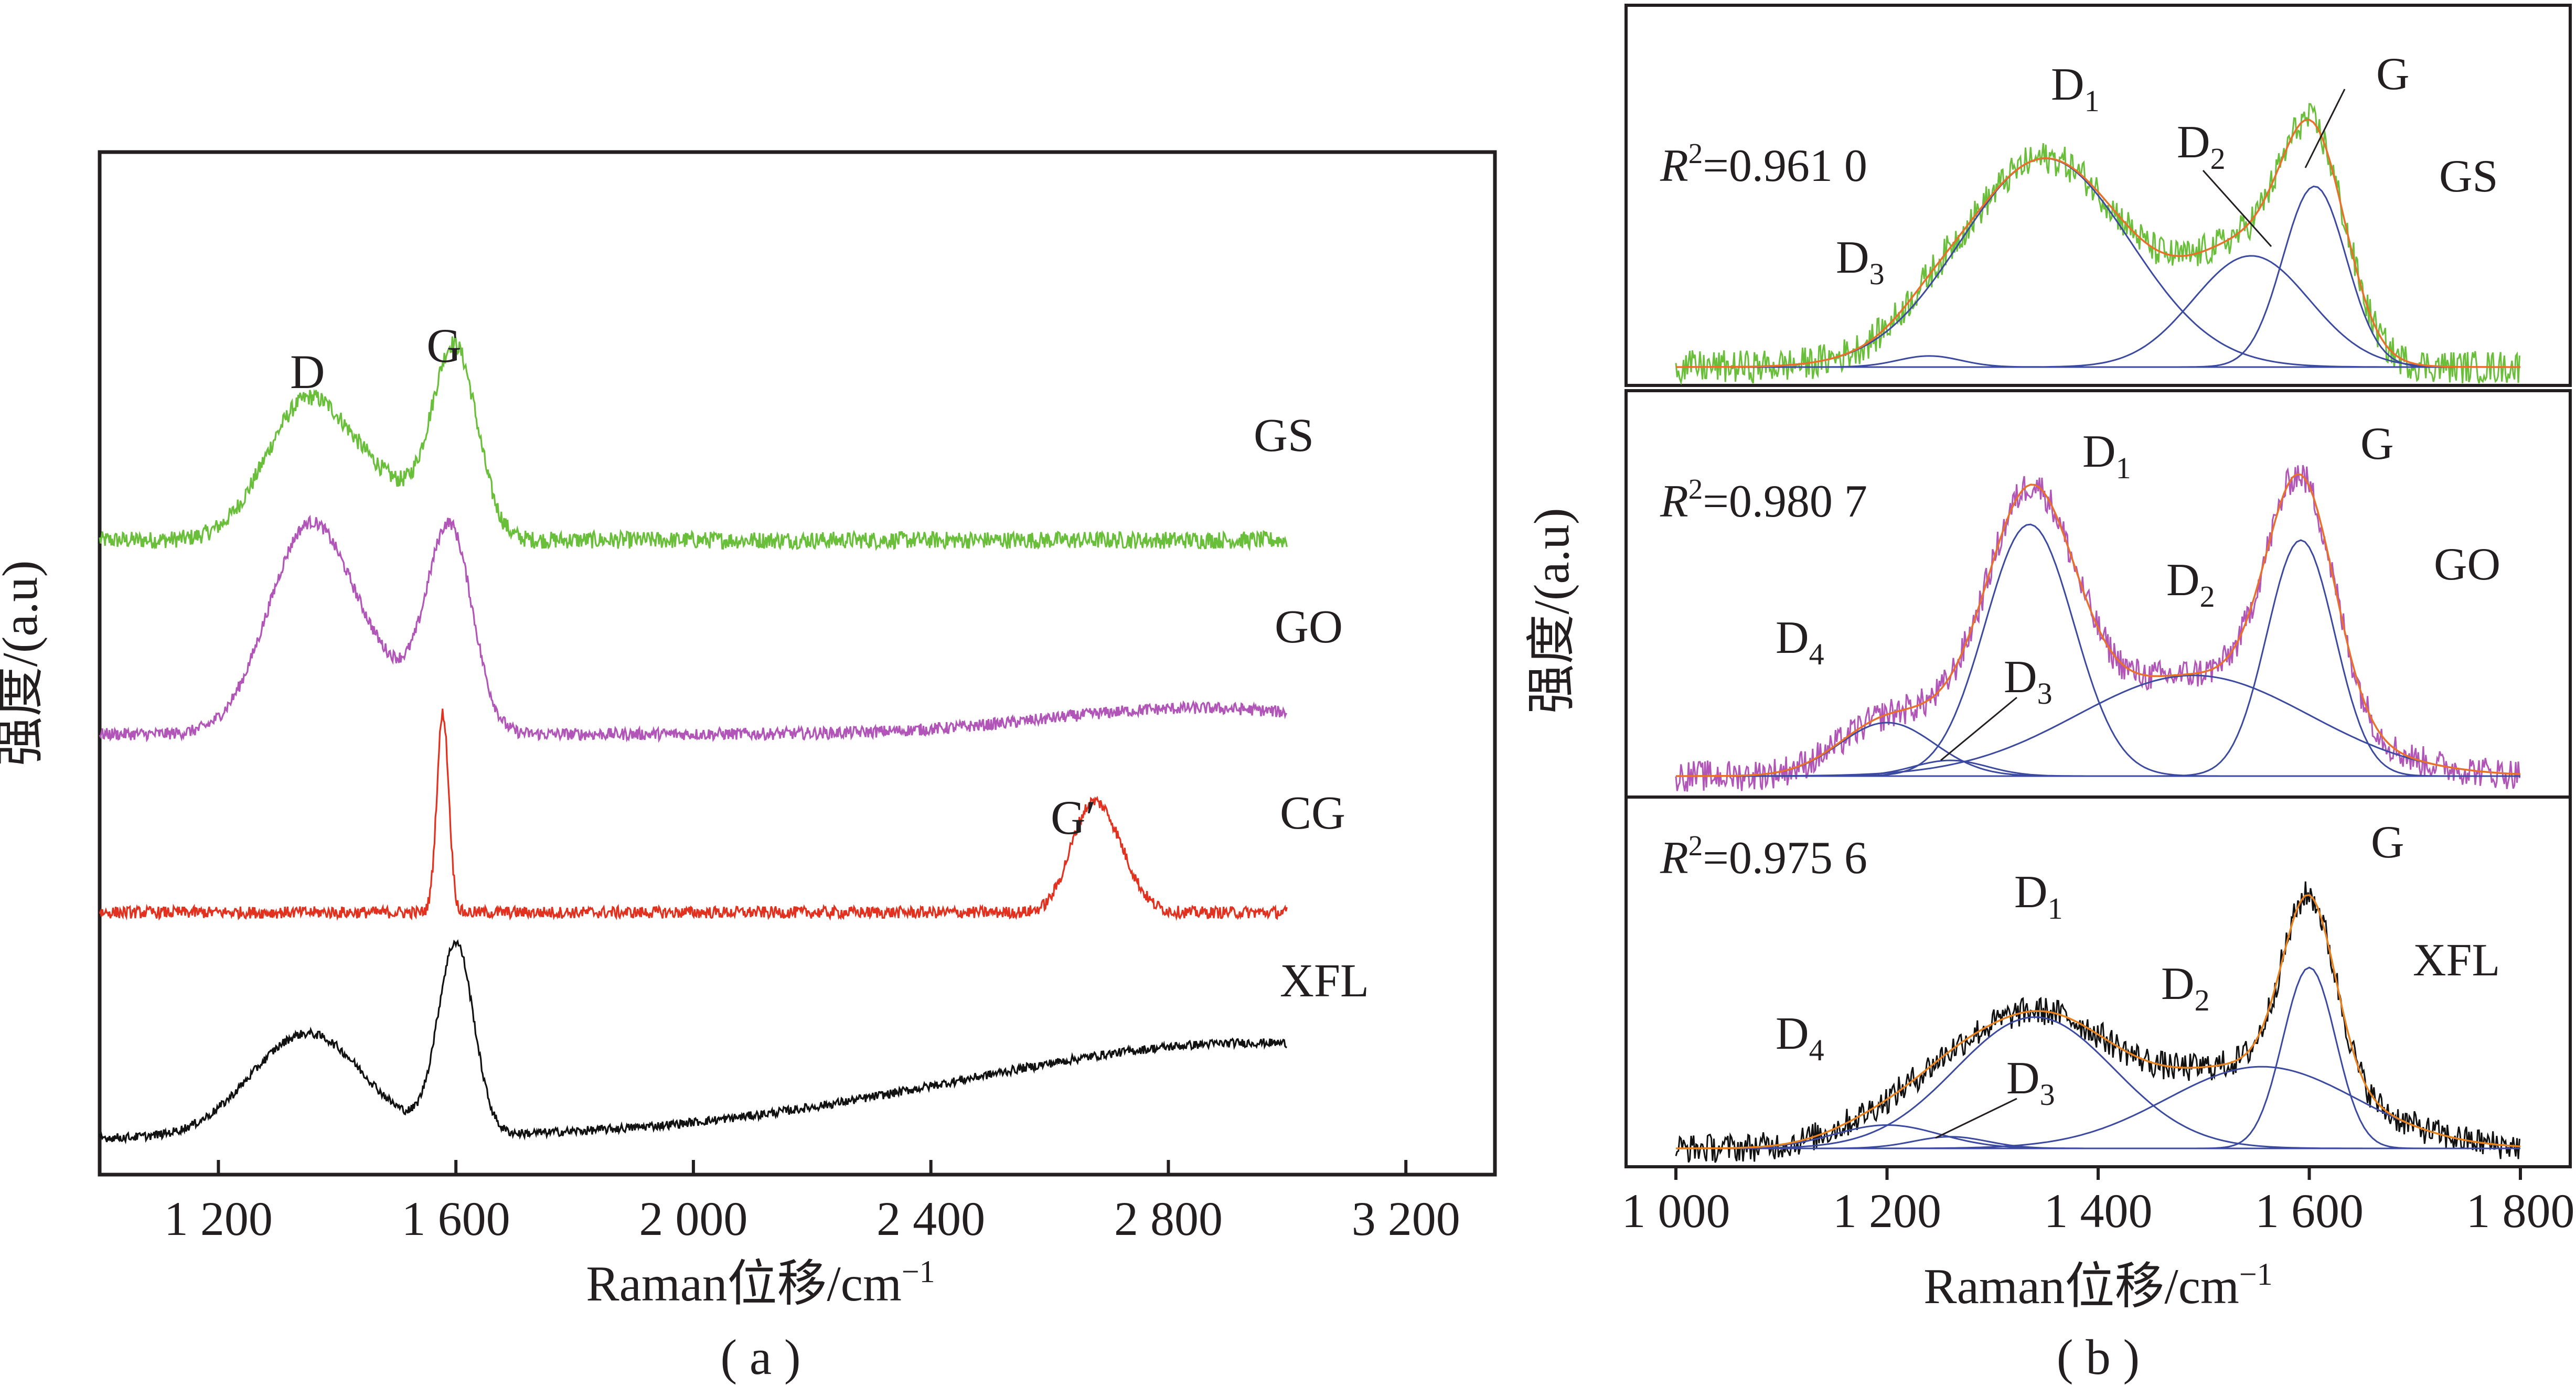 Image resolution: width=2576 pixels, height=1387 pixels. Describe the element at coordinates (1406, 1219) in the screenshot. I see `panel-a-x-tick-label: 3 200` at that location.